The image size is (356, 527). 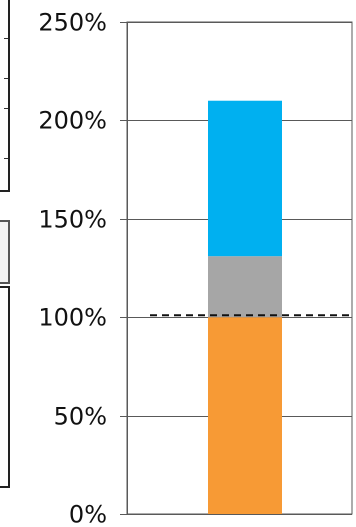 What do you see at coordinates (72, 23) in the screenshot?
I see `y-tick-label: 250%` at bounding box center [72, 23].